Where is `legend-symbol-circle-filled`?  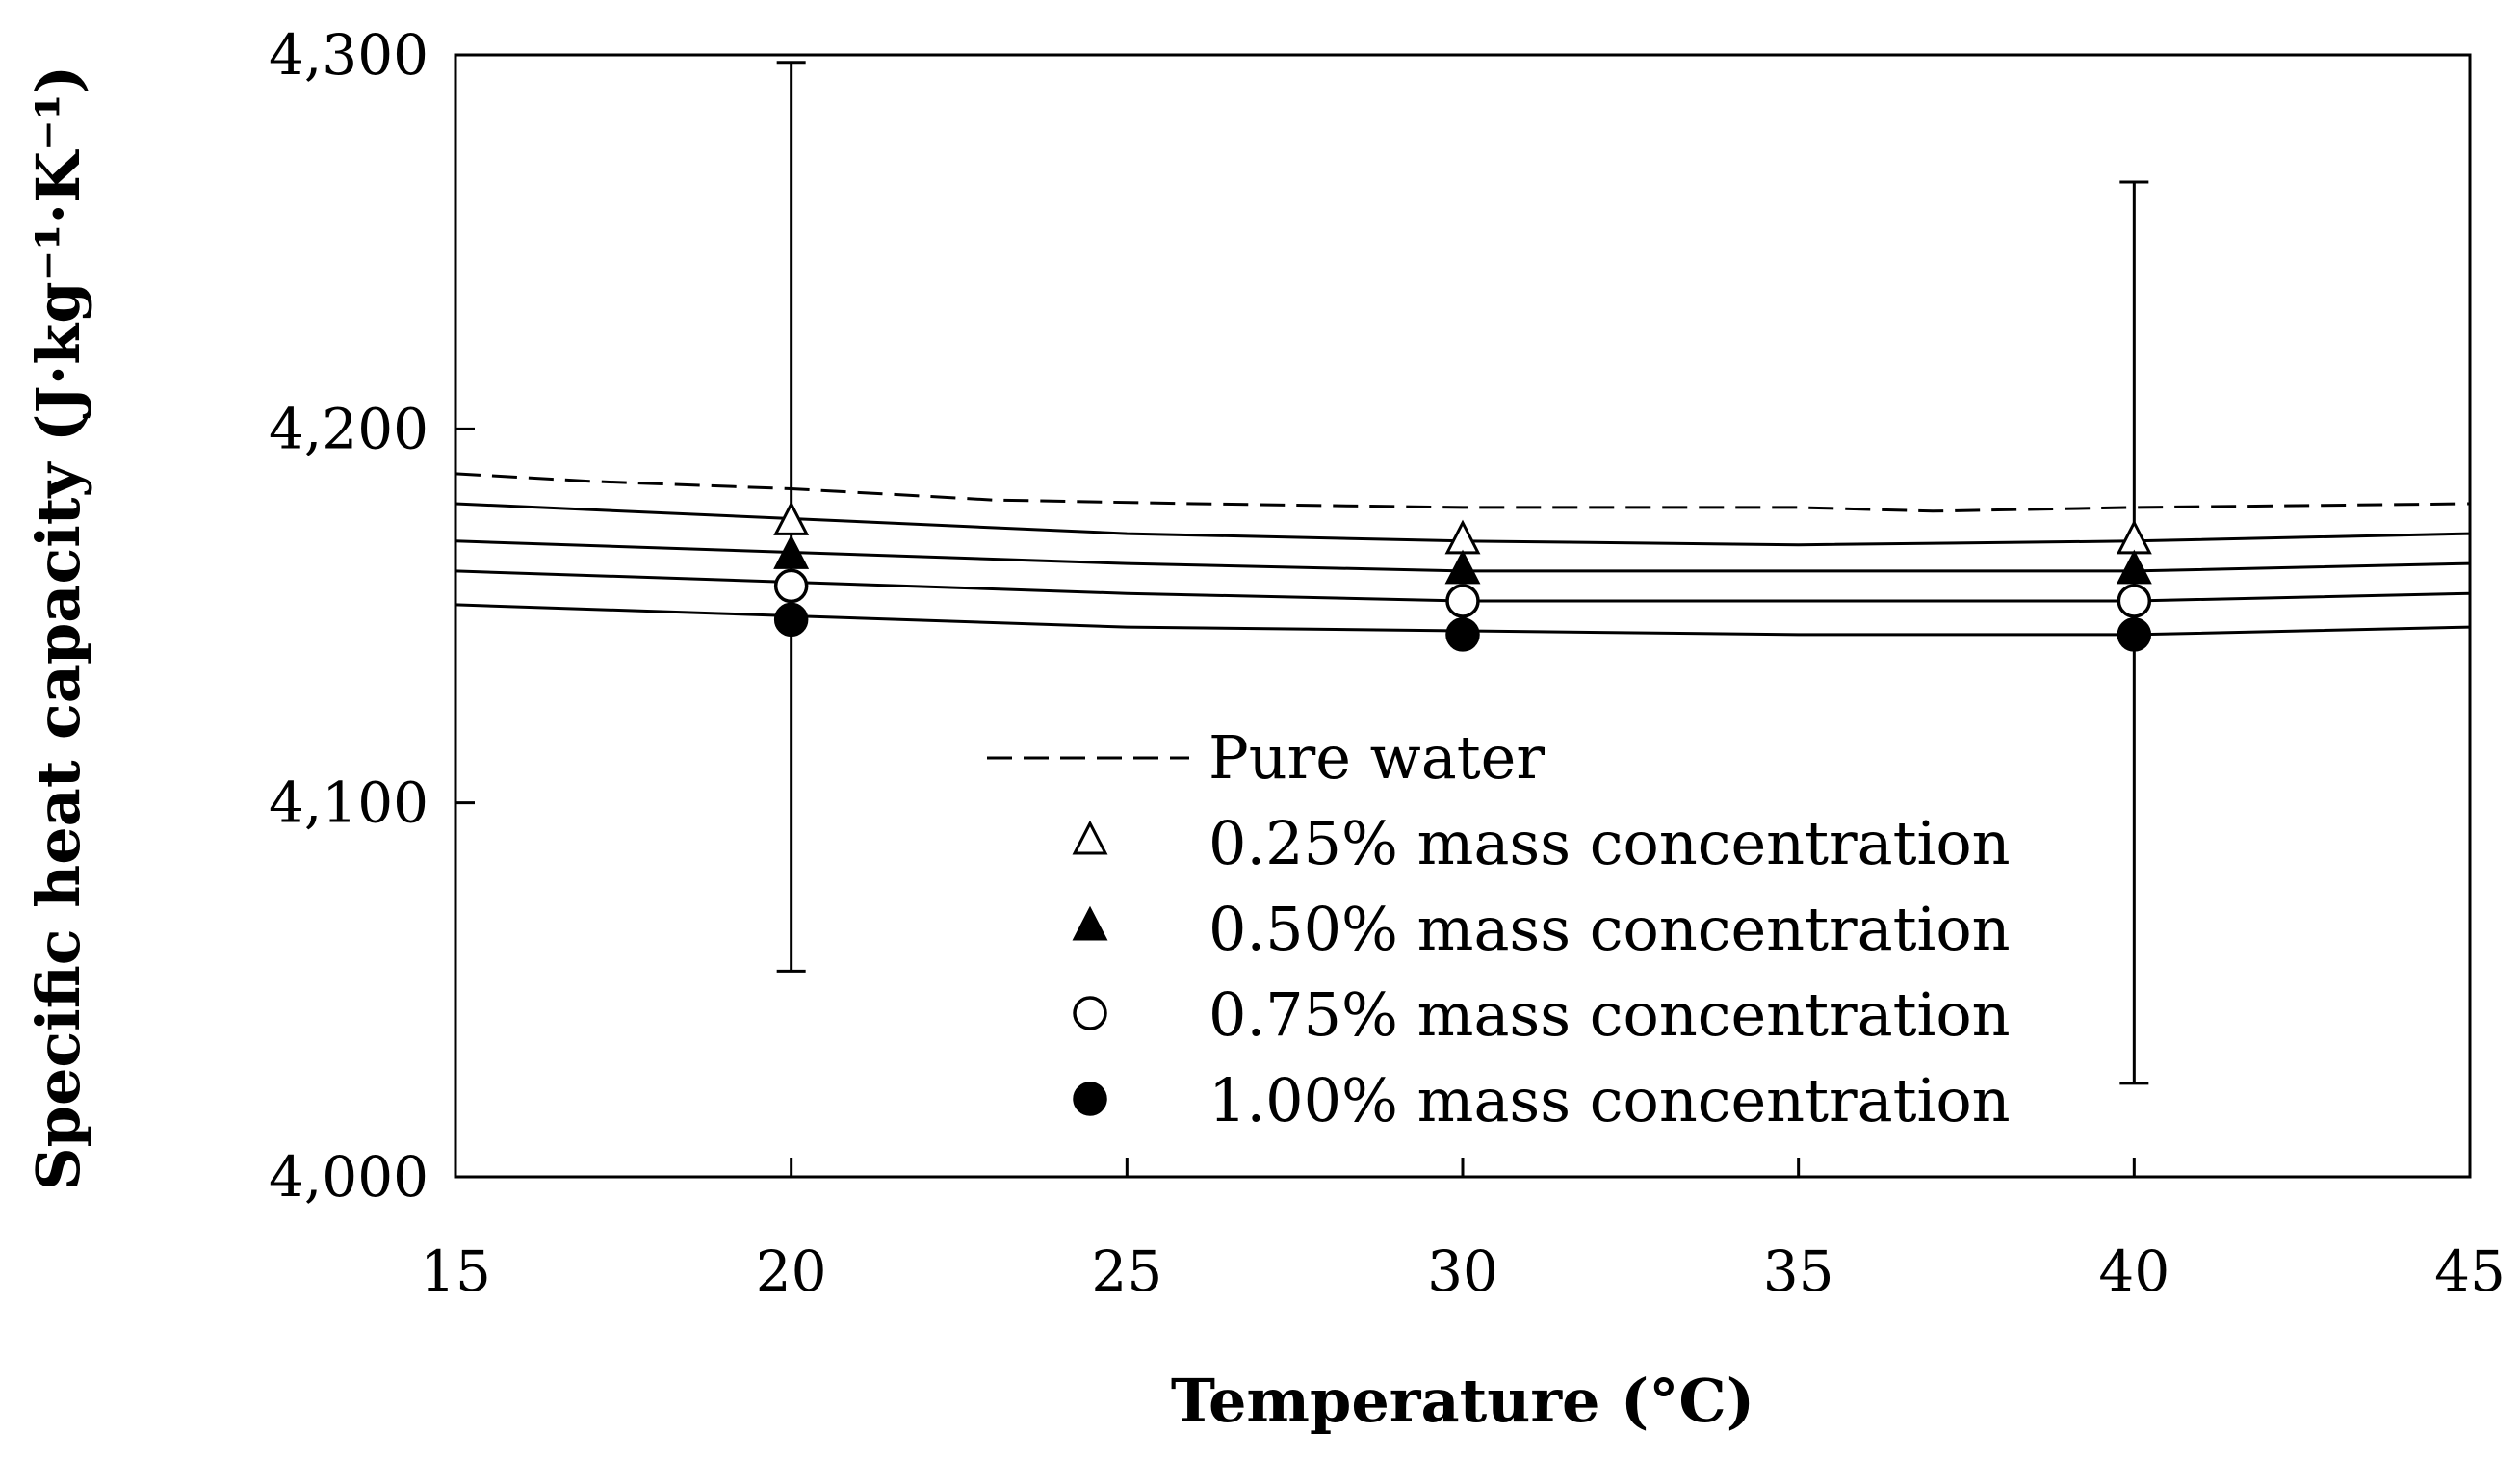
legend-symbol-circle-filled is located at coordinates (1090, 1099).